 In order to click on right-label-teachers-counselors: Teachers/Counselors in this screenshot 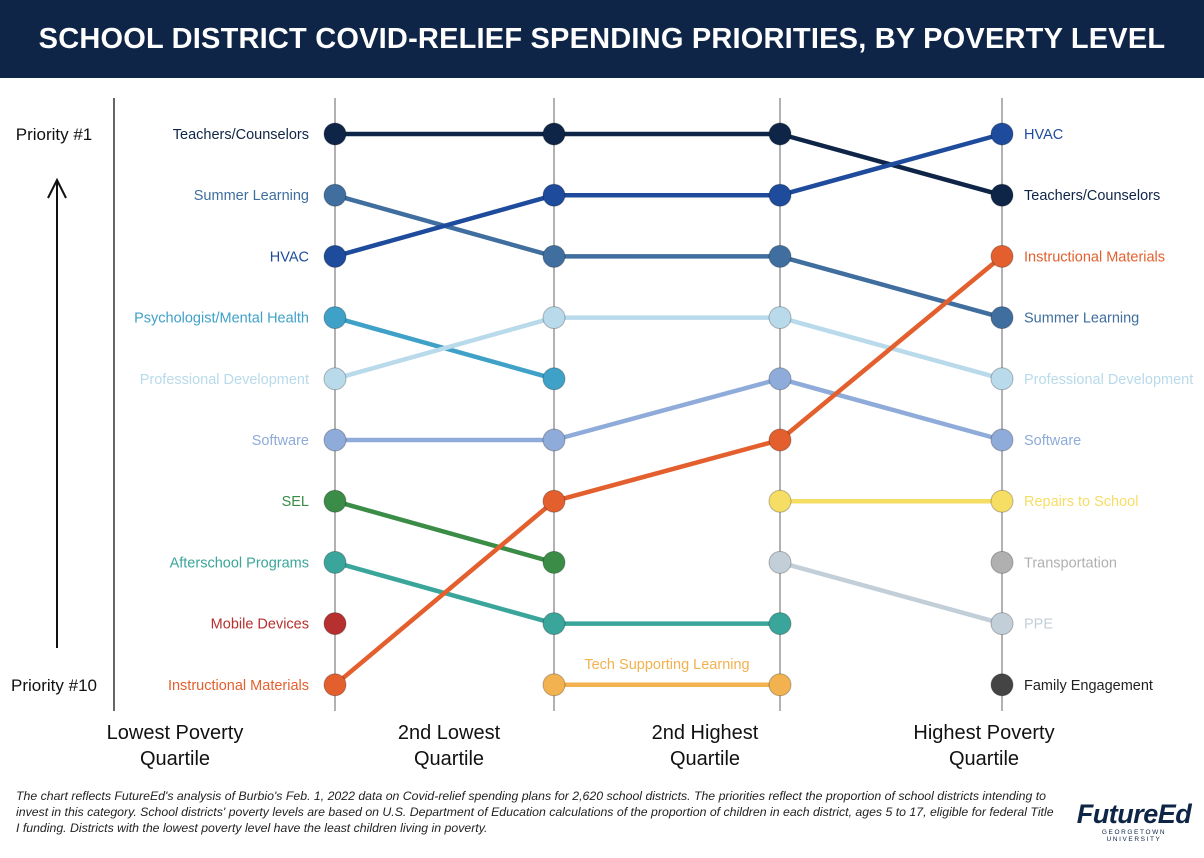, I will do `click(1092, 196)`.